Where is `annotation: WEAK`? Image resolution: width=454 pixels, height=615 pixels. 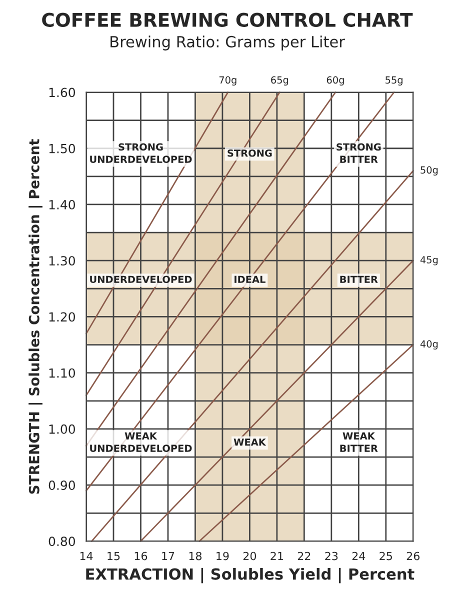 annotation: WEAK is located at coordinates (250, 442).